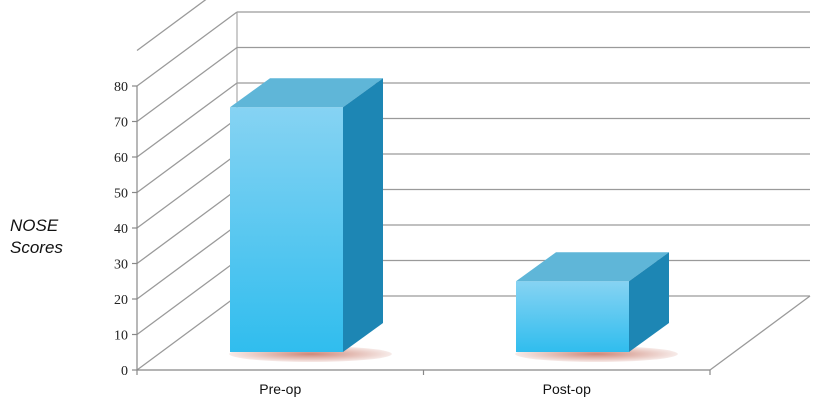  What do you see at coordinates (121, 265) in the screenshot?
I see `y-tick-label: 30` at bounding box center [121, 265].